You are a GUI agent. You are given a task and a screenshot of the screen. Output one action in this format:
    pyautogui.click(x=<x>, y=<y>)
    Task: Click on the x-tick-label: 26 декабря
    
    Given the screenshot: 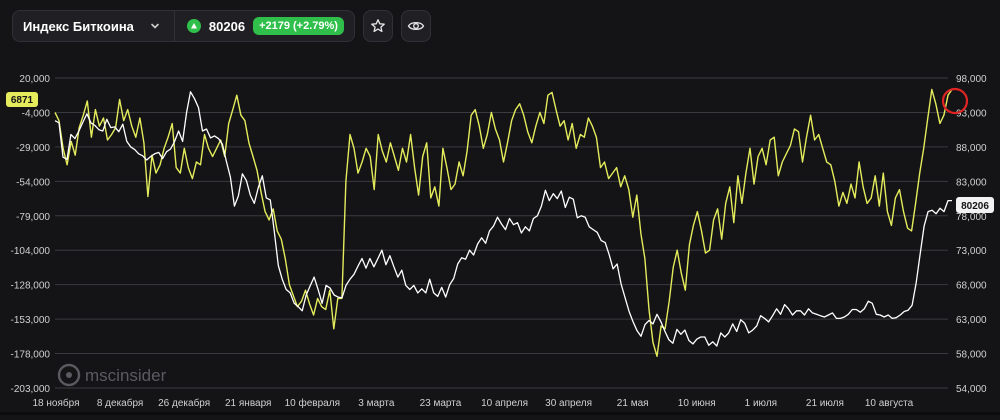 What is the action you would take?
    pyautogui.click(x=184, y=403)
    